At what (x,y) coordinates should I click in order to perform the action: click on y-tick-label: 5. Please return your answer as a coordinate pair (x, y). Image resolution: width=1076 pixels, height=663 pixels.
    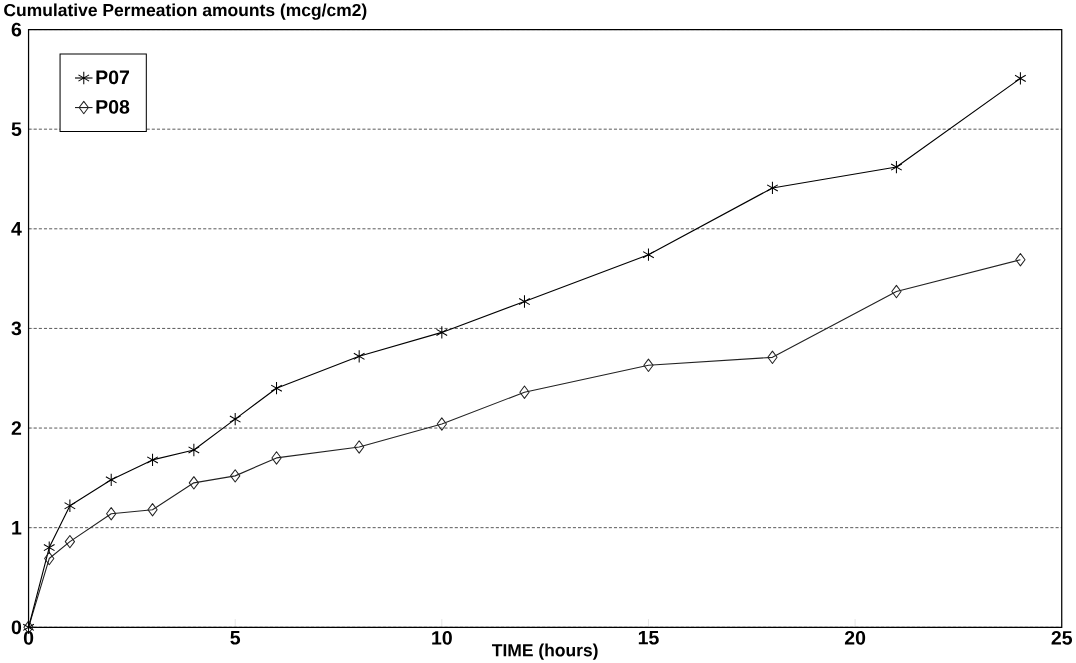
    Looking at the image, I should click on (16, 129).